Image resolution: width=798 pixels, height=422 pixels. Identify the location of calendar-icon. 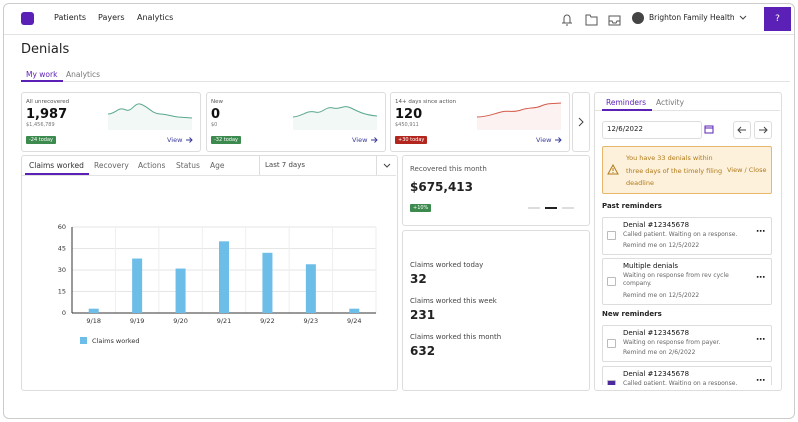
(709, 129).